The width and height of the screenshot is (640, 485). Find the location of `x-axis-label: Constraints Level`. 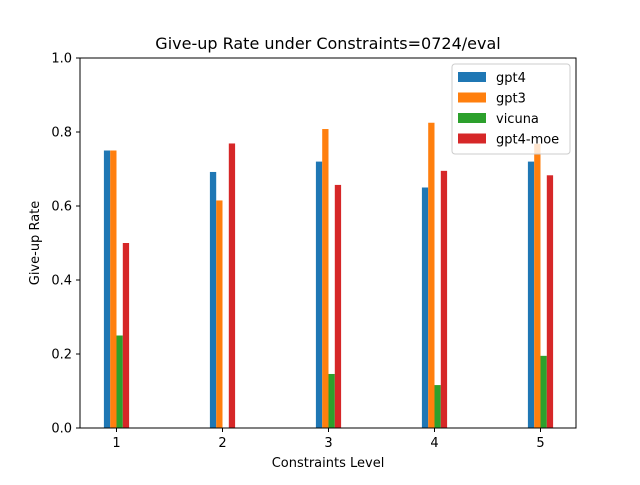

x-axis-label: Constraints Level is located at coordinates (328, 463).